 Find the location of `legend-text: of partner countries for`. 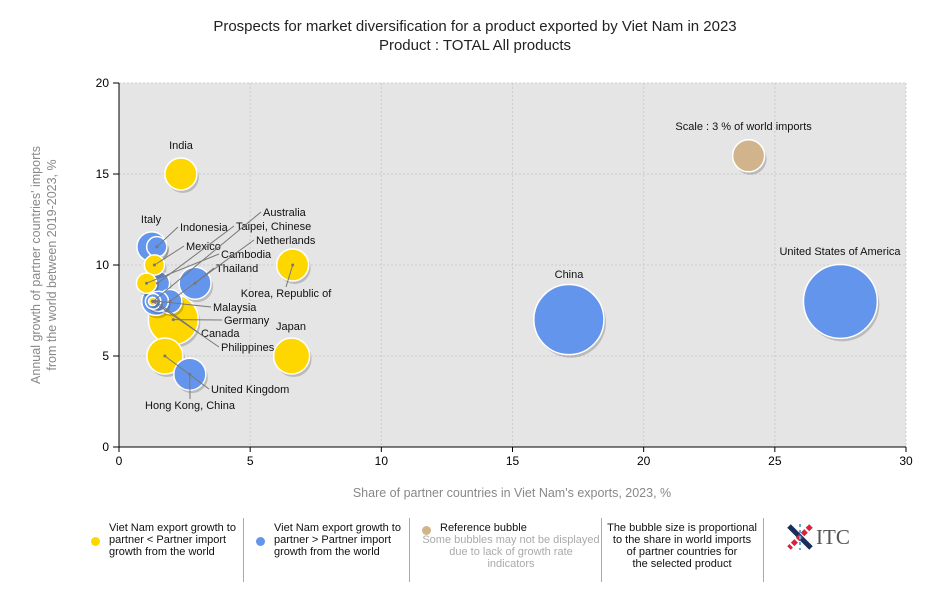

legend-text: of partner countries for is located at coordinates (682, 552).